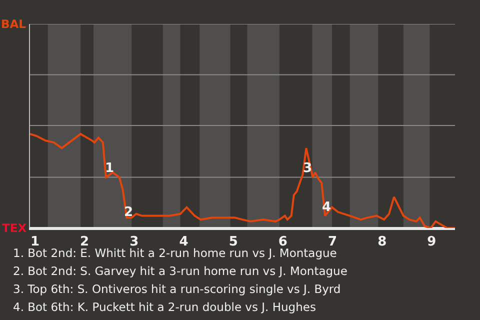 Image resolution: width=480 pixels, height=320 pixels. I want to click on ref-line-label: TEX, so click(14, 228).